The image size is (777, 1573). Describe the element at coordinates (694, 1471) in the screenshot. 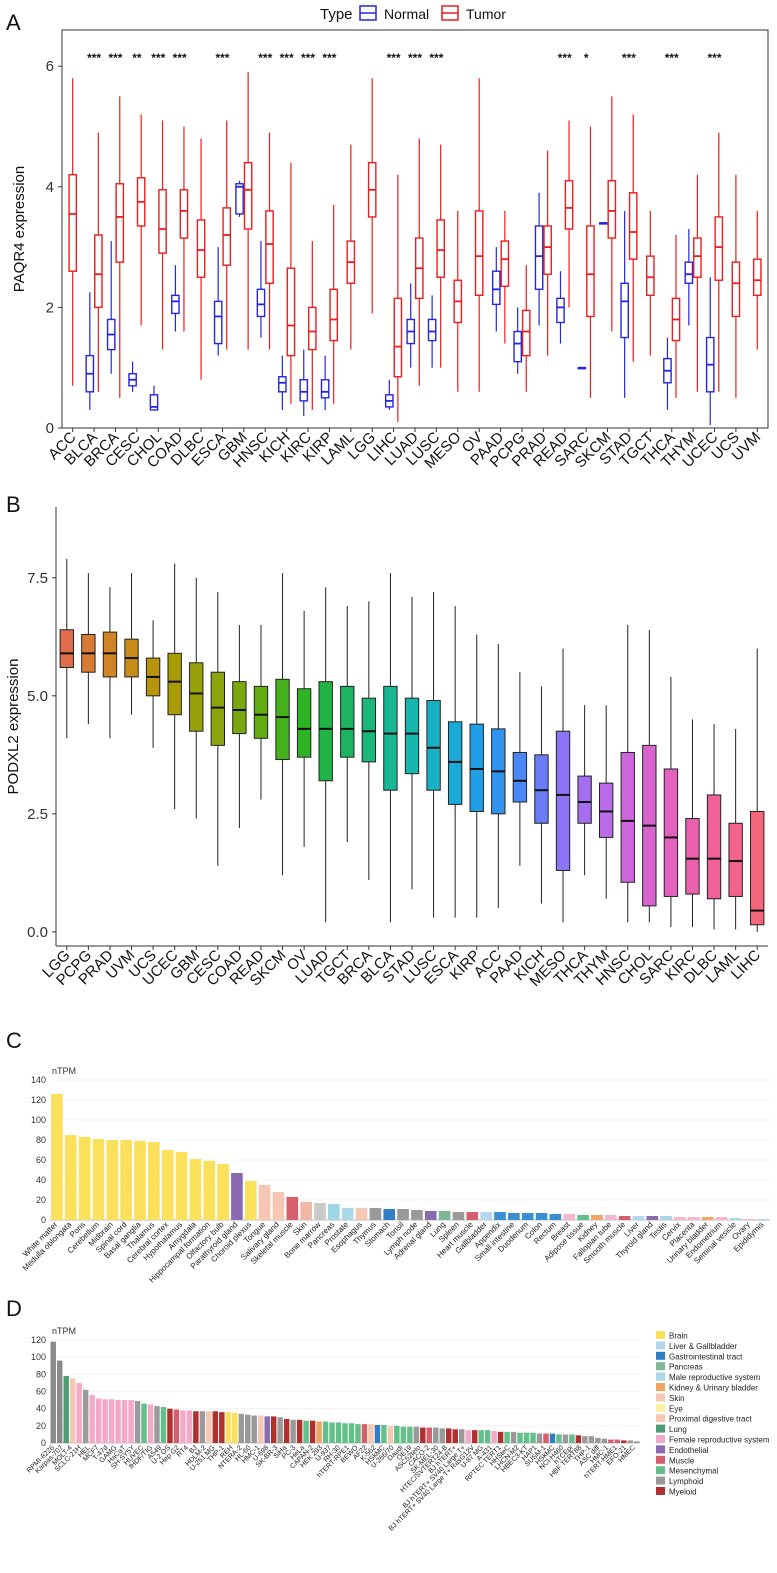

I see `panel-d-legend-label: Mesenchymal` at that location.